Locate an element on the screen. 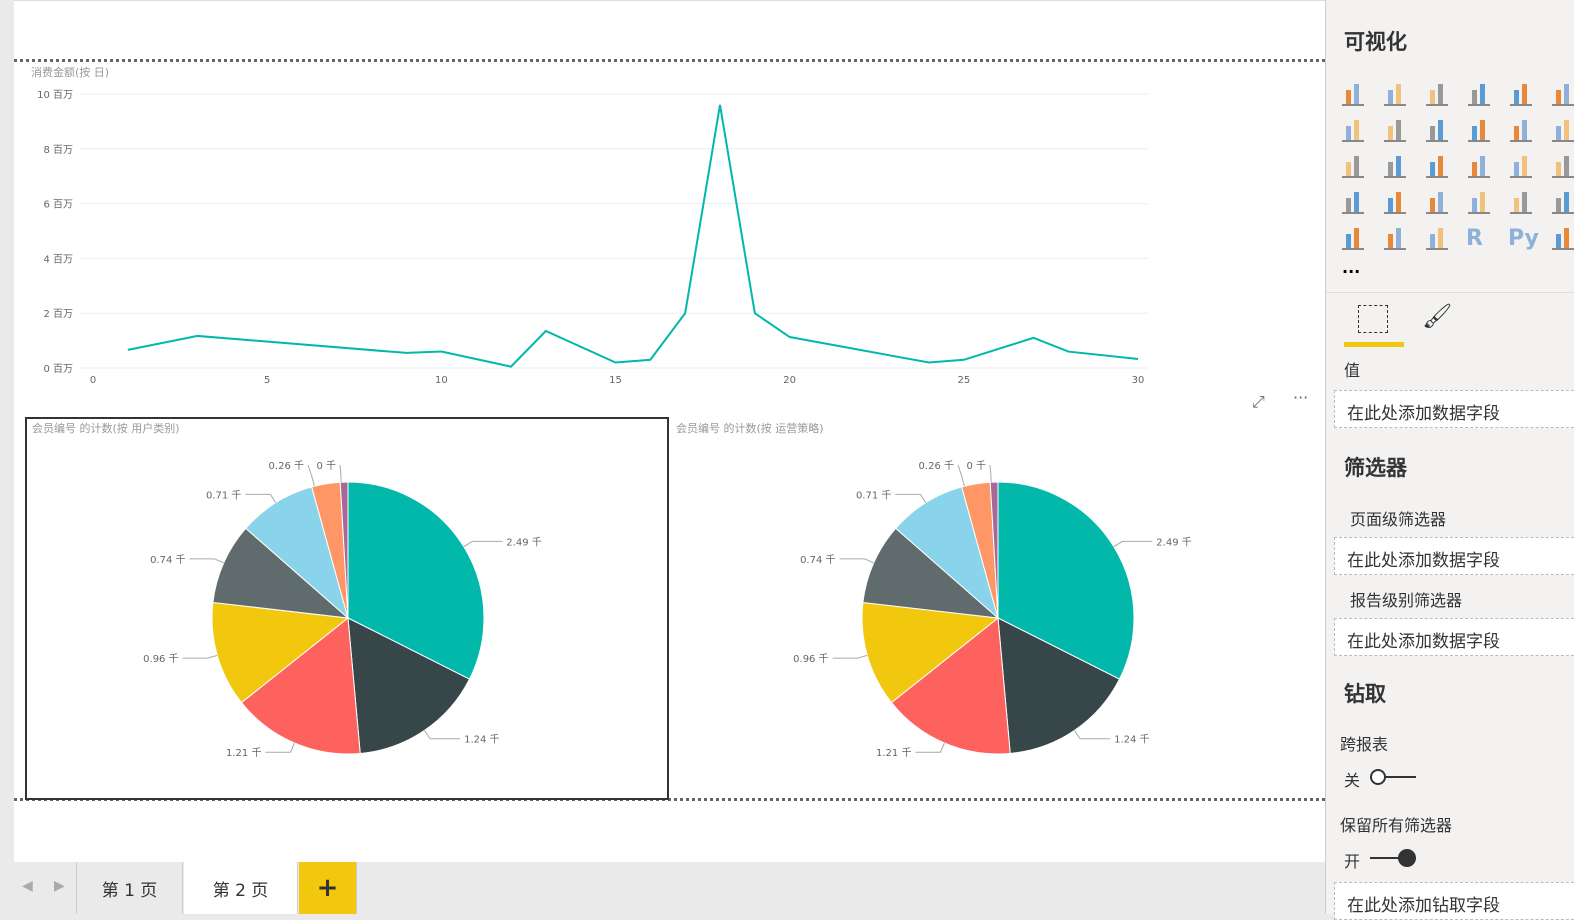 This screenshot has height=920, width=1574. x-tick-label: 5 is located at coordinates (267, 380).